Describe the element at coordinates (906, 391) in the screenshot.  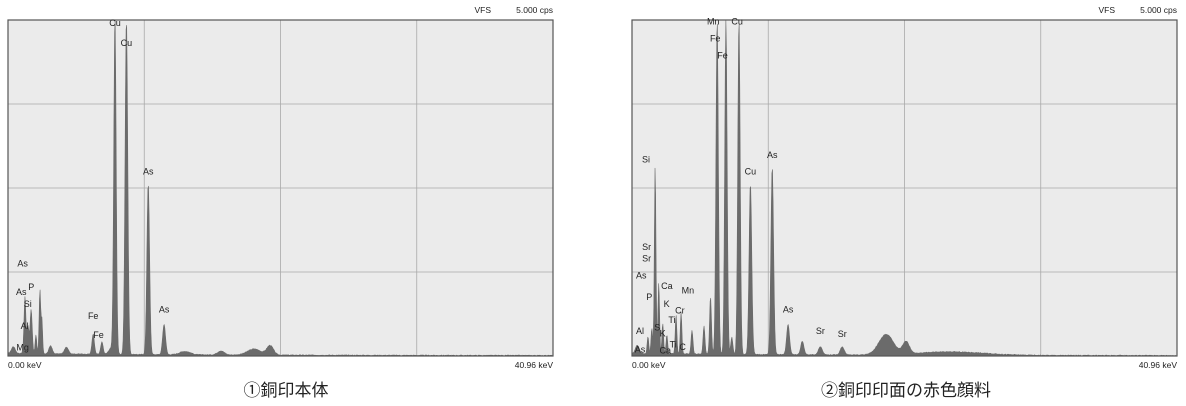
I see `caption-red-pigment: ②銅印印面の赤色顔料` at that location.